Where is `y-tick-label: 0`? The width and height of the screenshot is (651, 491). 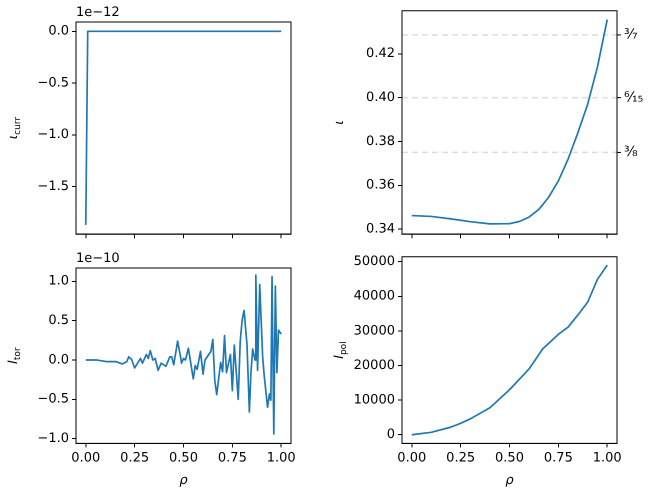
y-tick-label: 0 is located at coordinates (390, 434).